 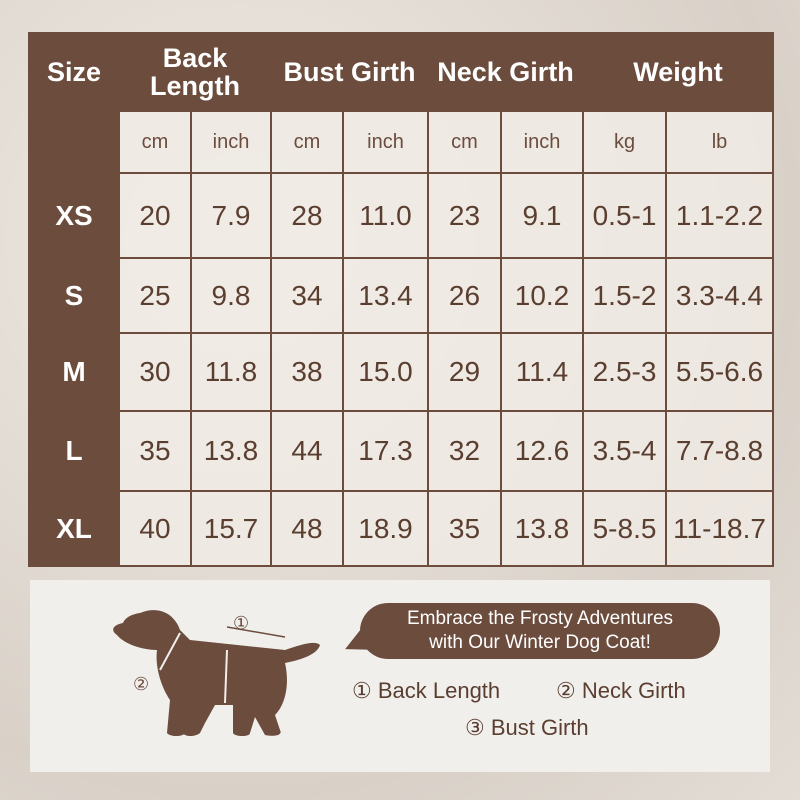 I want to click on table-row: XS 20 7.9 28 11.0 23 9.1 0.5-1 1.1-2.2, so click(x=401, y=215).